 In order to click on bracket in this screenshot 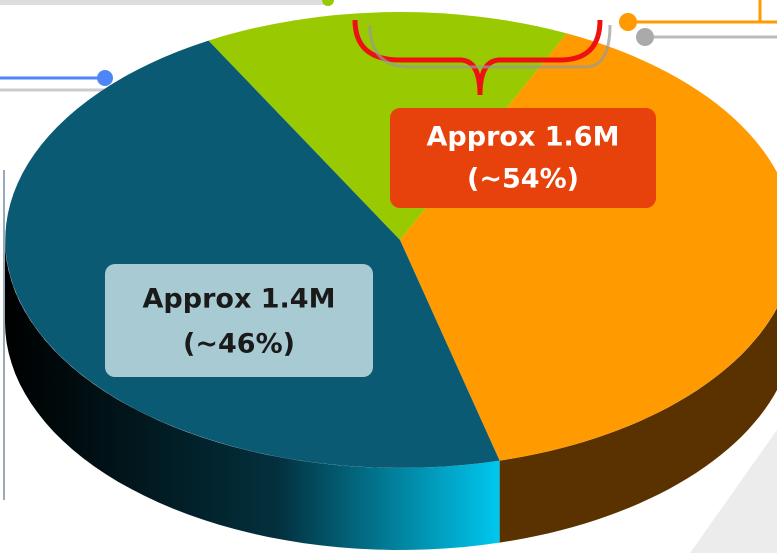, I will do `click(477, 57)`.